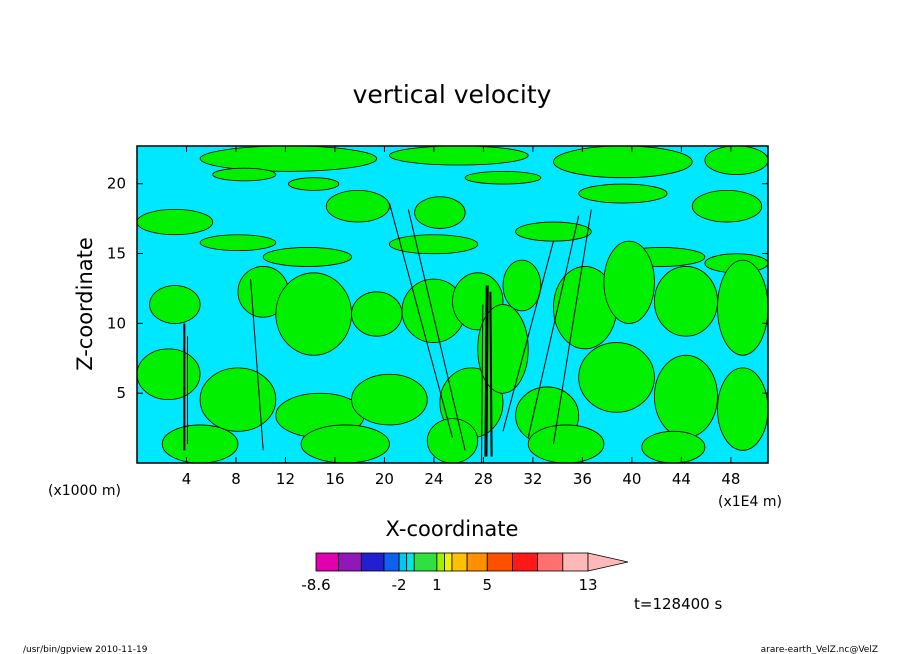  What do you see at coordinates (399, 585) in the screenshot?
I see `colorbar-label: -2` at bounding box center [399, 585].